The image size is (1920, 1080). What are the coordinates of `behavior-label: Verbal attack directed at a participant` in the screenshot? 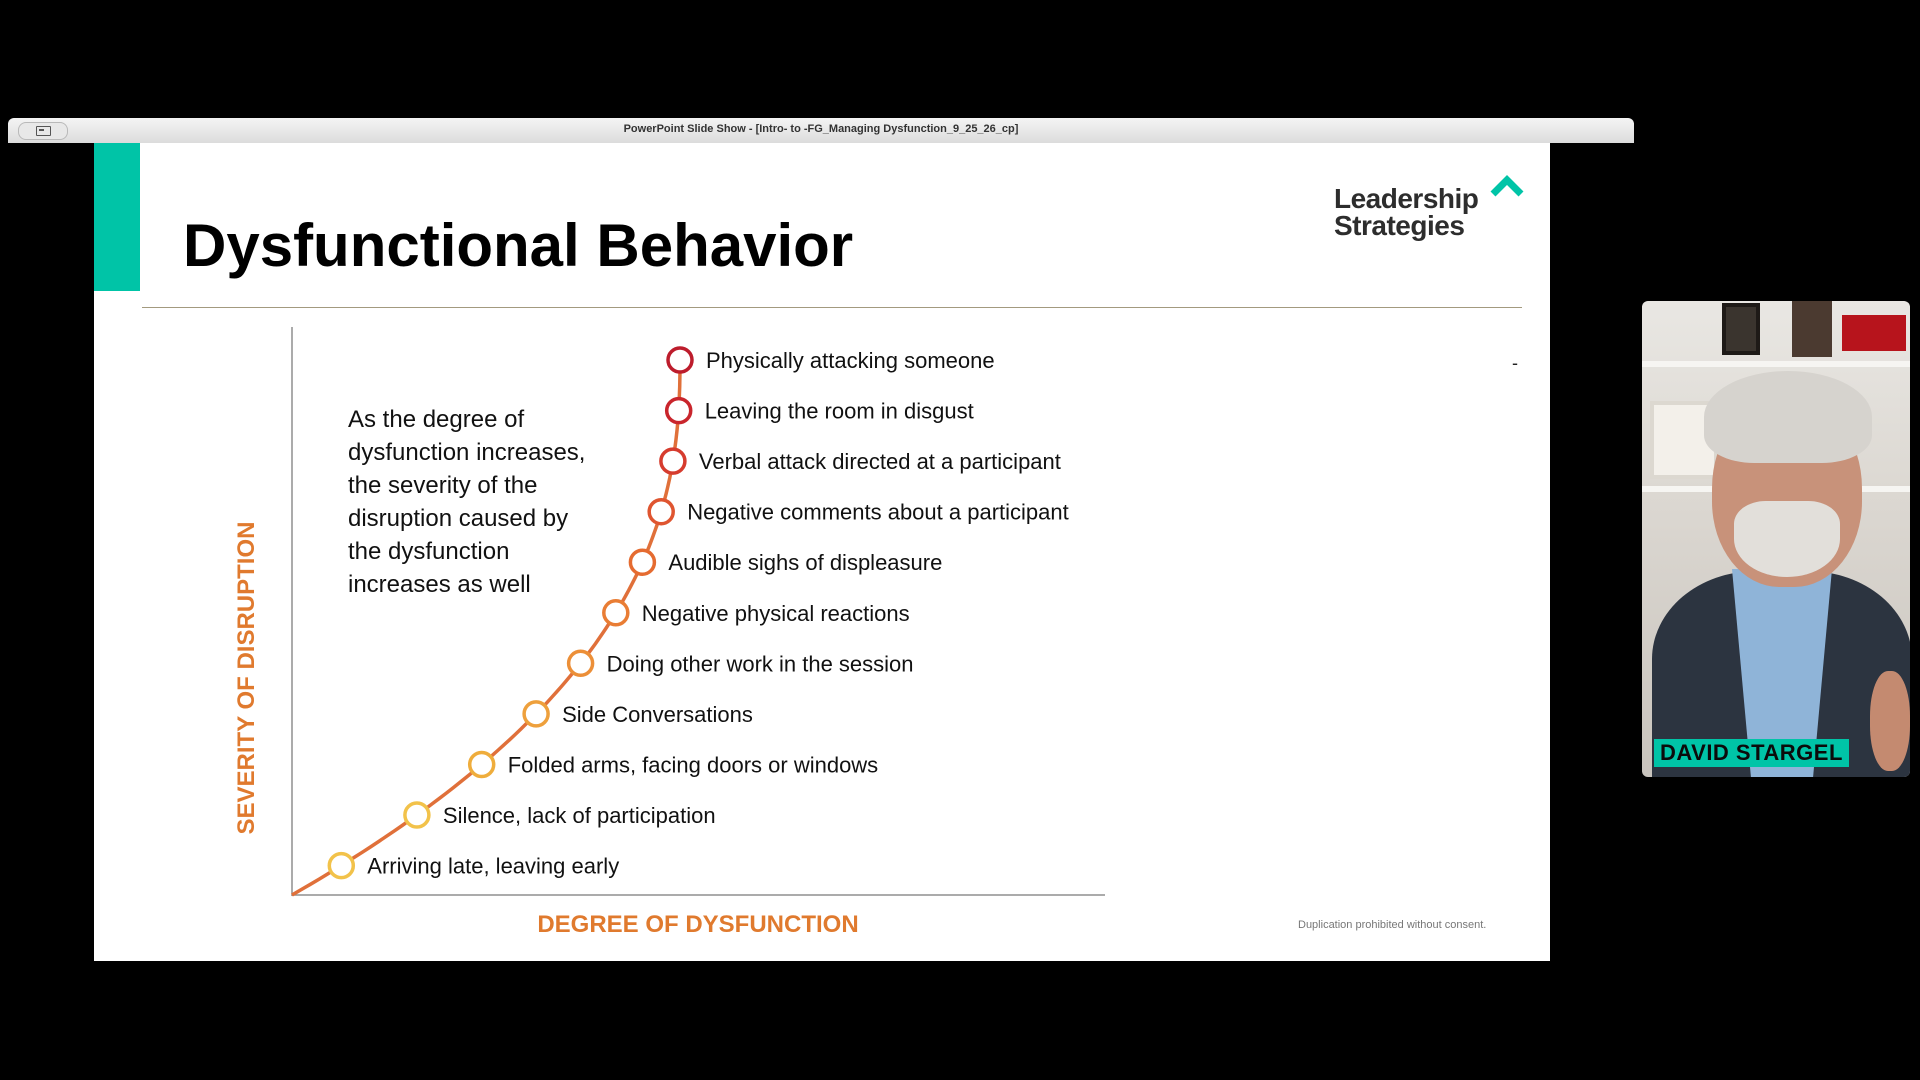 It's located at (880, 461).